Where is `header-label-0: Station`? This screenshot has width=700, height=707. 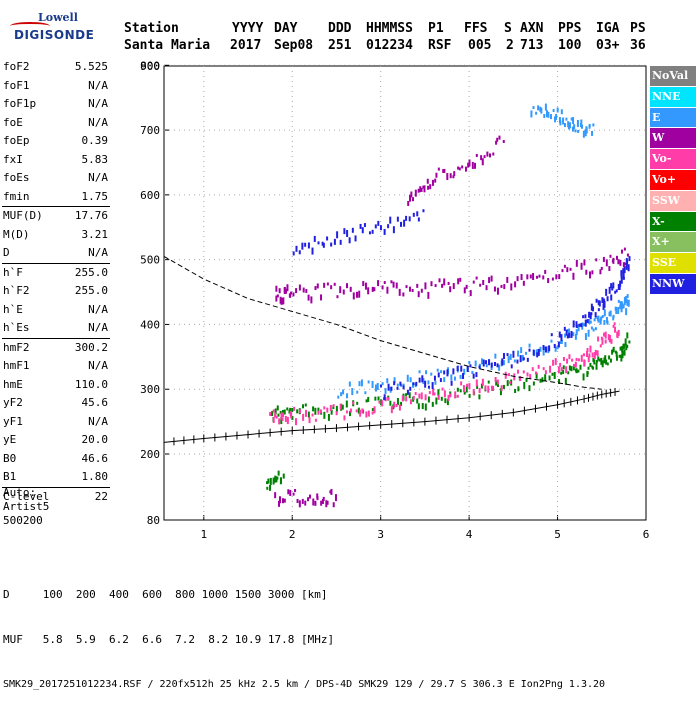
header-label-0: Station is located at coordinates (151, 28).